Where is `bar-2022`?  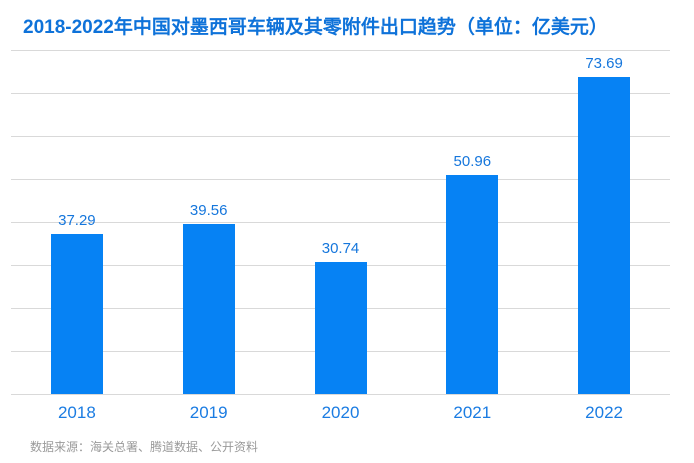 bar-2022 is located at coordinates (604, 235).